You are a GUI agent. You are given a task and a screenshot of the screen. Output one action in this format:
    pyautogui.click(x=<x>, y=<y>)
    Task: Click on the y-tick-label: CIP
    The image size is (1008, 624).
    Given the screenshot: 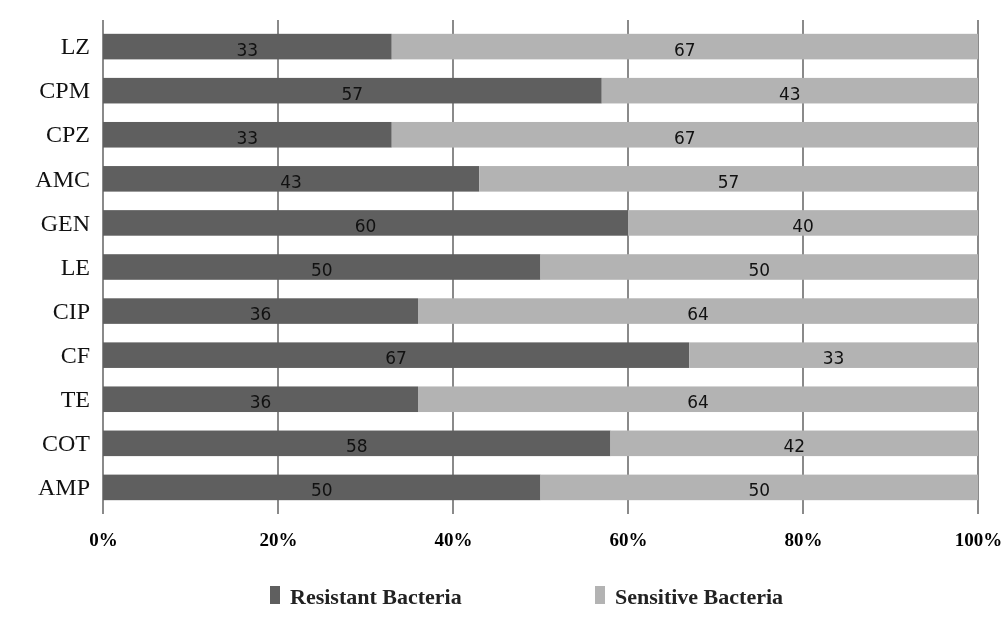 What is the action you would take?
    pyautogui.click(x=71, y=310)
    